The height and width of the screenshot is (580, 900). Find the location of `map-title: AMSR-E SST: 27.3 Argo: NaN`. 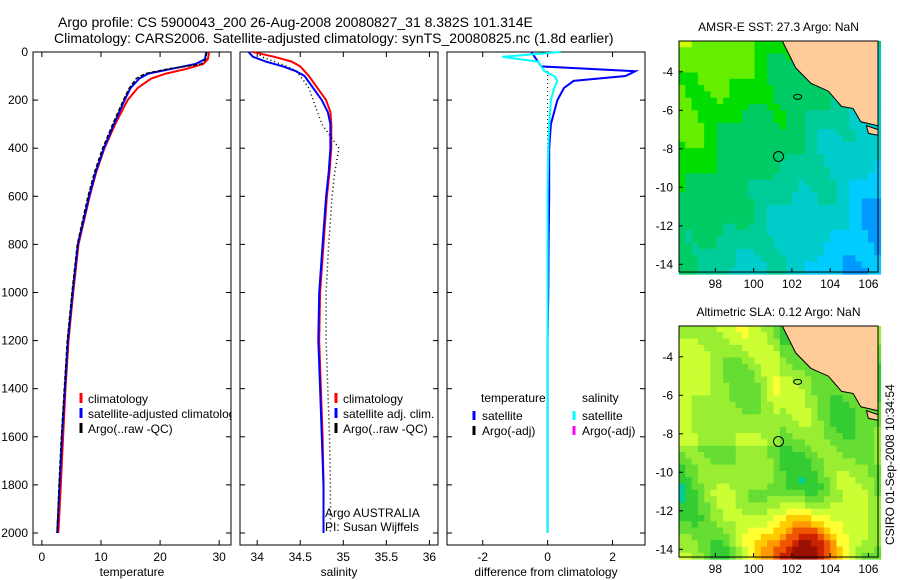

map-title: AMSR-E SST: 27.3 Argo: NaN is located at coordinates (778, 27).